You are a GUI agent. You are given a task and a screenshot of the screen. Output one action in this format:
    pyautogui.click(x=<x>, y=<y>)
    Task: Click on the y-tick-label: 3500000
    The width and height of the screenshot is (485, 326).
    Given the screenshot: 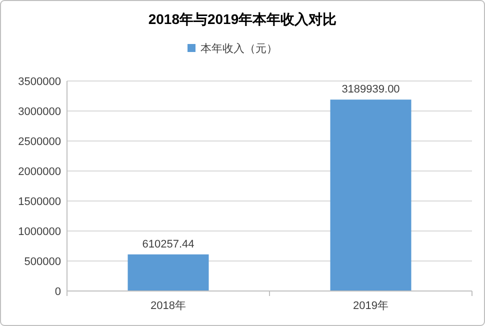 What is the action you would take?
    pyautogui.click(x=39, y=82)
    